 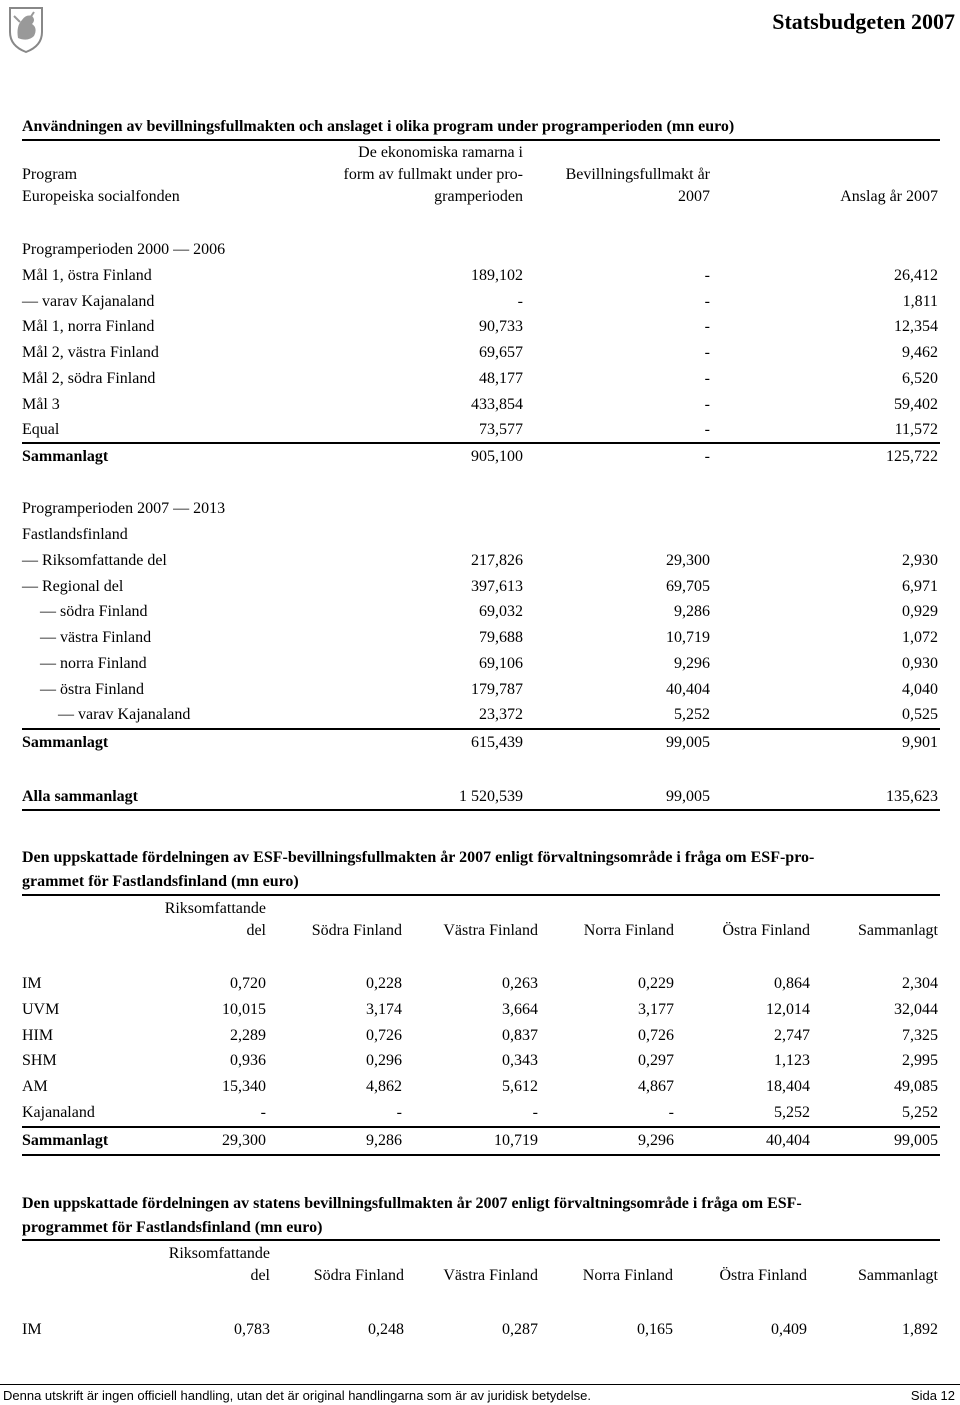 I want to click on cell: 15,340, so click(x=244, y=1087).